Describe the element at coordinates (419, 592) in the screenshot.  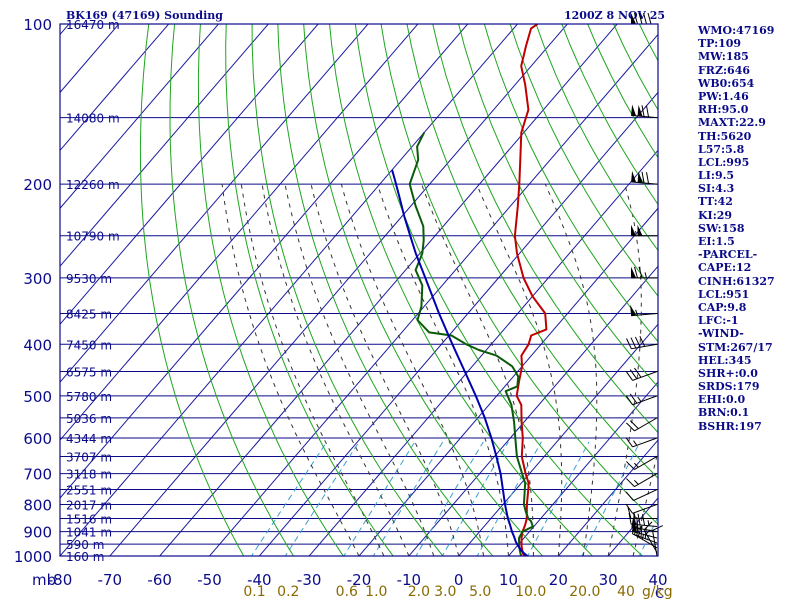
I see `mixing-ratio-label: 2.0` at that location.